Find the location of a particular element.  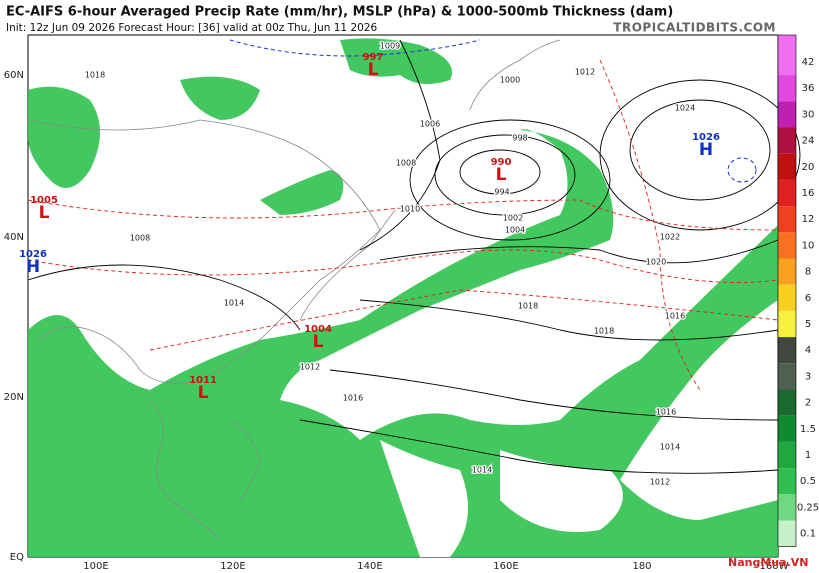

pressure-value: 1011 is located at coordinates (203, 380).